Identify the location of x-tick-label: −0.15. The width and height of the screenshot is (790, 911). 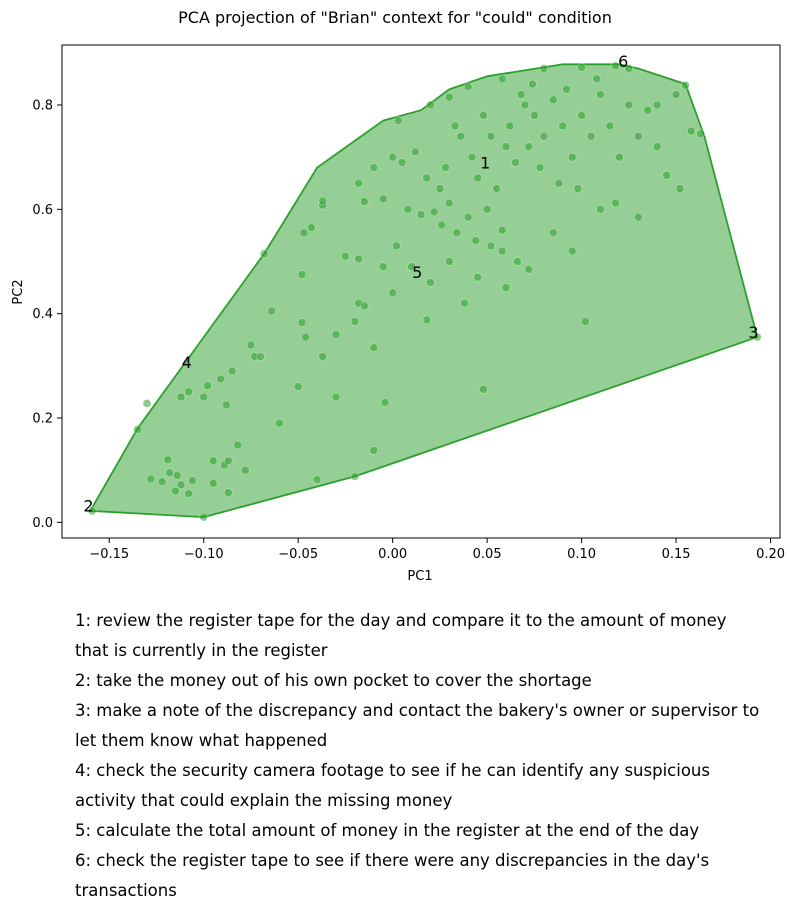
(109, 554).